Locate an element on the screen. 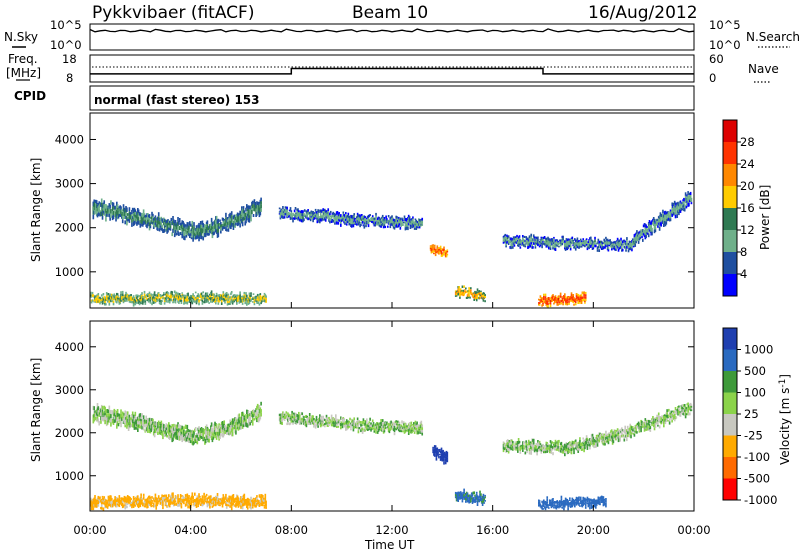 Image resolution: width=800 pixels, height=558 pixels. noise-sky-line is located at coordinates (392, 30).